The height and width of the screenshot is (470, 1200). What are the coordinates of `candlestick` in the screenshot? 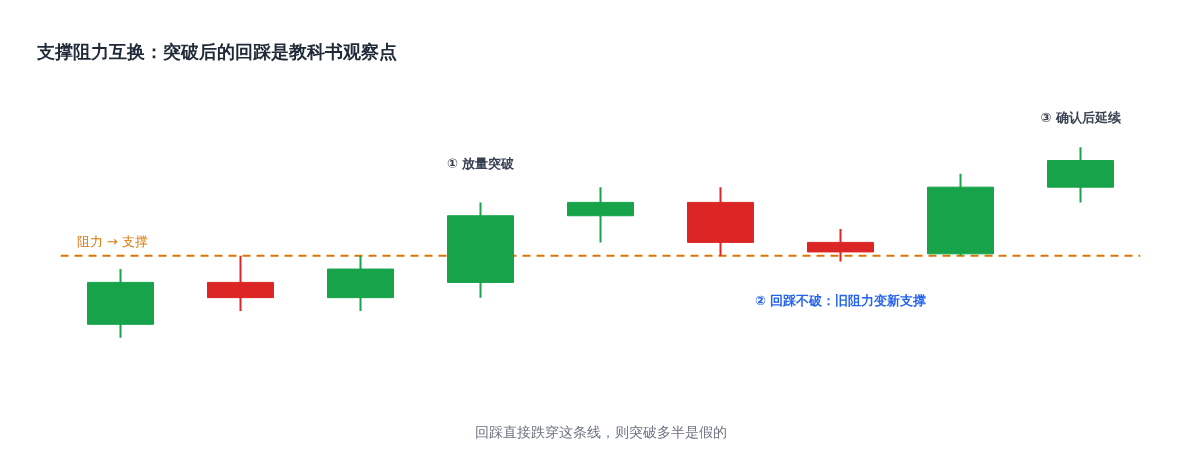 It's located at (600, 215).